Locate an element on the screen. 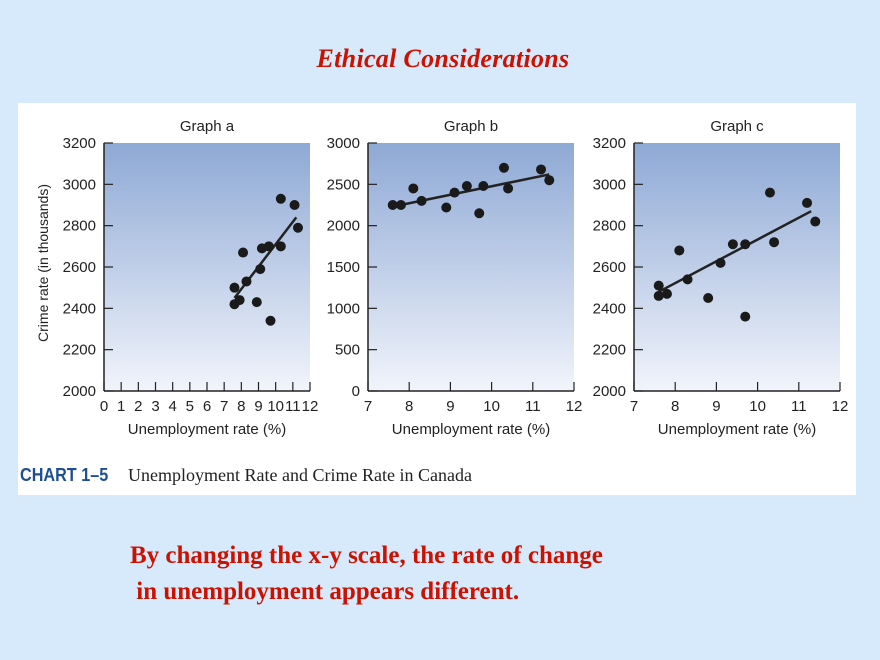 Image resolution: width=880 pixels, height=660 pixels. y-tick-label: 0 is located at coordinates (356, 391).